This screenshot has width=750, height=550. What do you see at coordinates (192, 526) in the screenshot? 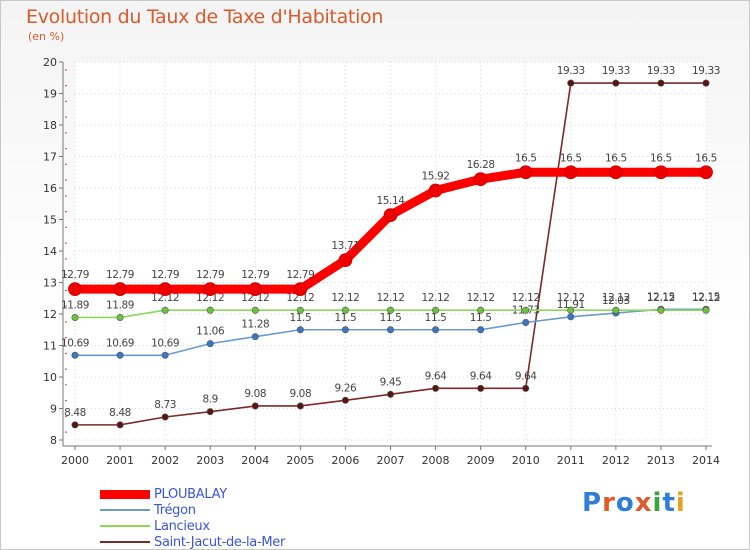
I see `legend-item-lancieux: Lancieux` at bounding box center [192, 526].